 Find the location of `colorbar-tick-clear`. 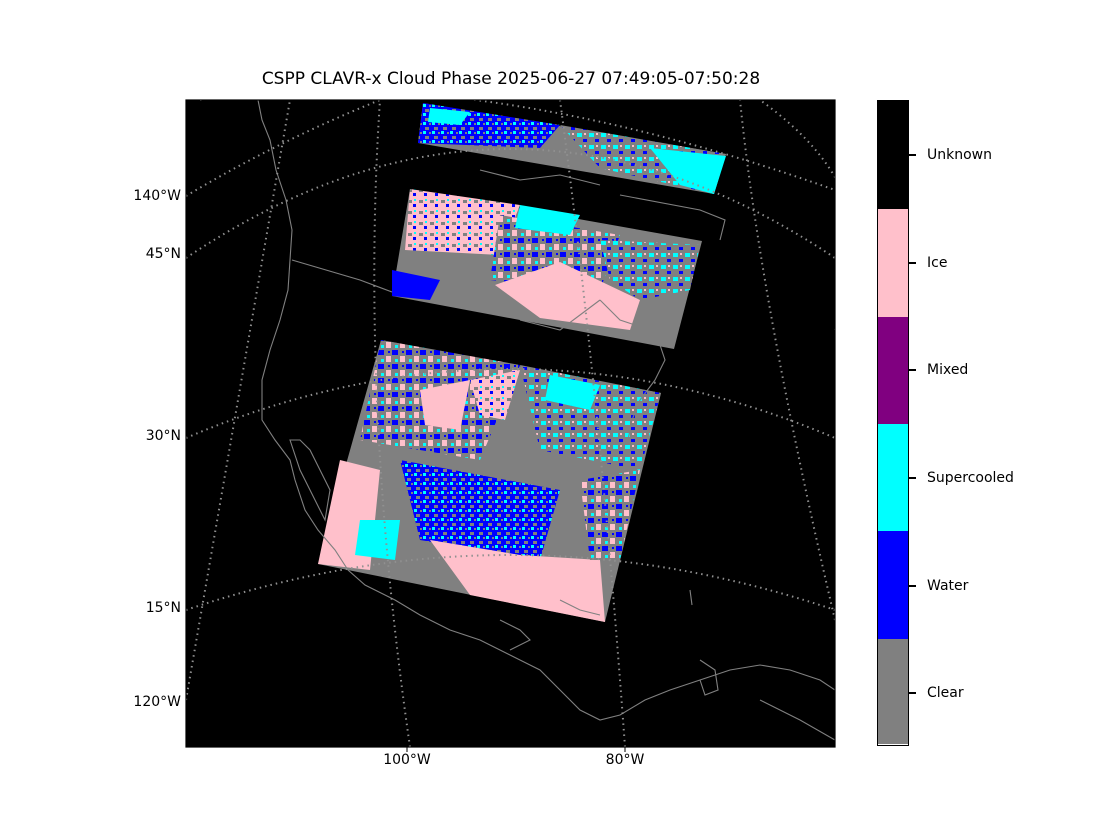

colorbar-tick-clear is located at coordinates (912, 693).